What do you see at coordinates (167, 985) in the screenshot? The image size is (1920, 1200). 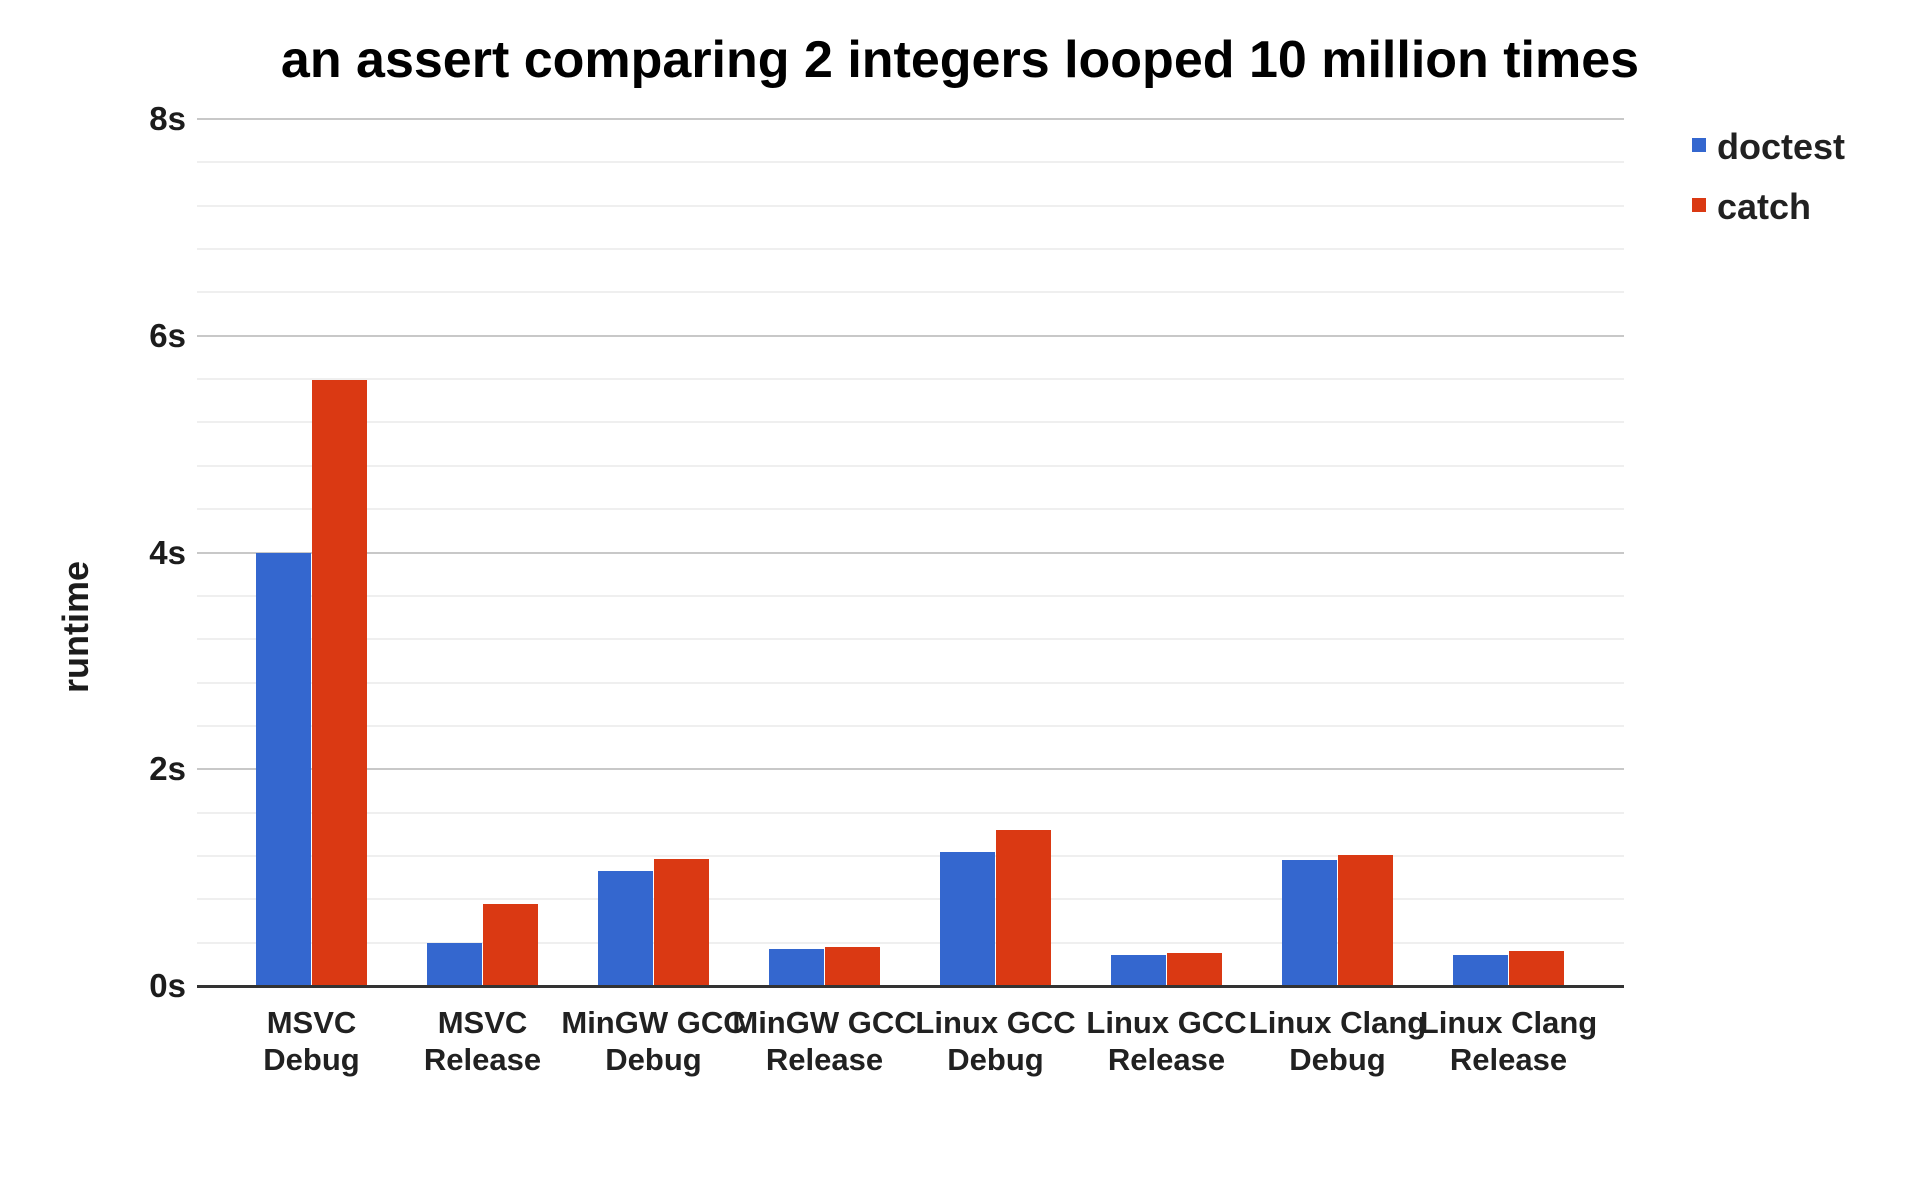 I see `y-tick-label-0s: 0s` at bounding box center [167, 985].